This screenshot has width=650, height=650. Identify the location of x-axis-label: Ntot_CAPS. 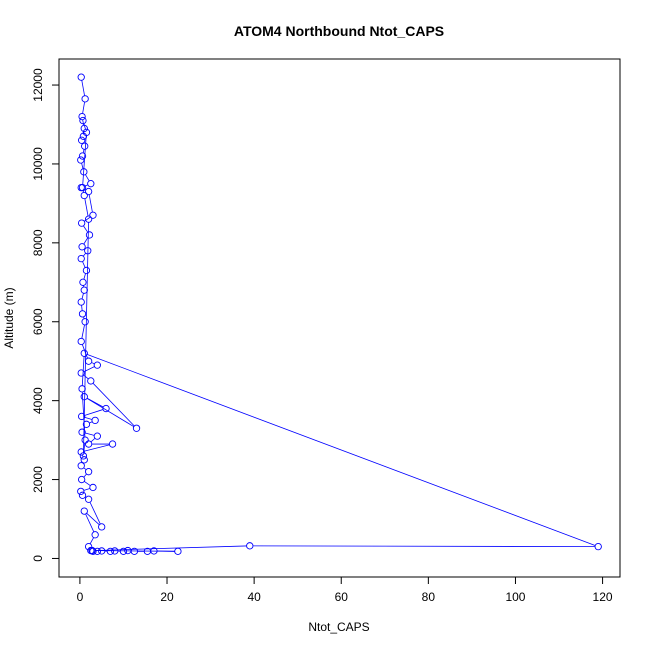
(338, 627).